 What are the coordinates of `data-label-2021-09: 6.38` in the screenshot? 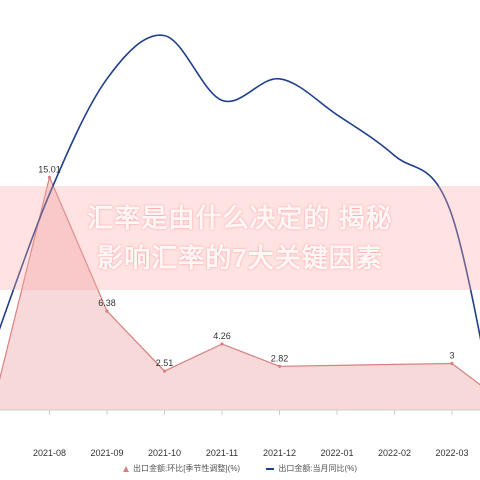 It's located at (107, 303).